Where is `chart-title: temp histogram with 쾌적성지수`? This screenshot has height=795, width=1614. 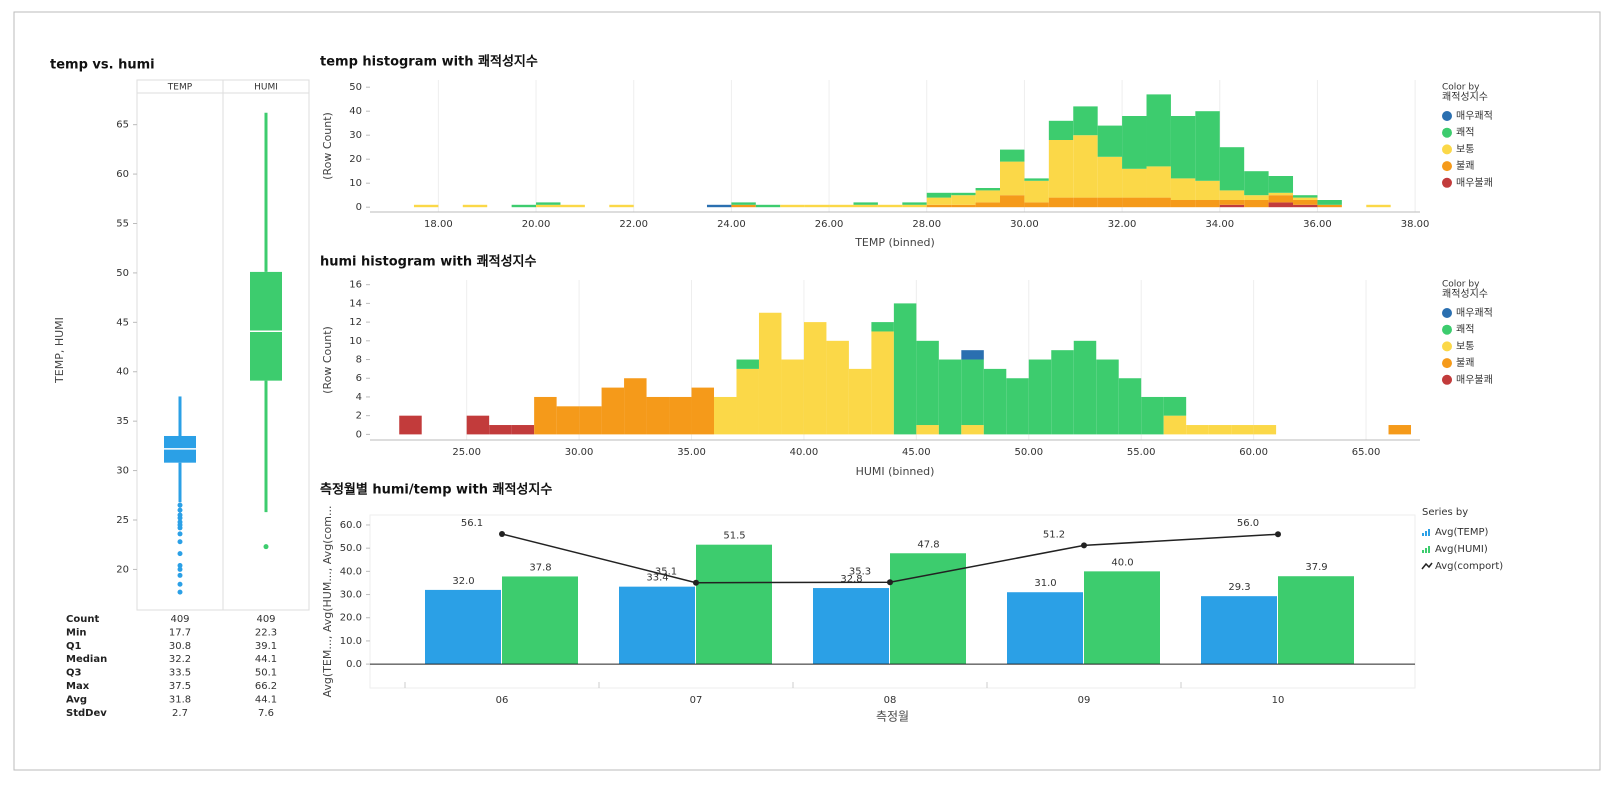
chart-title: temp histogram with 쾌적성지수 is located at coordinates (429, 62).